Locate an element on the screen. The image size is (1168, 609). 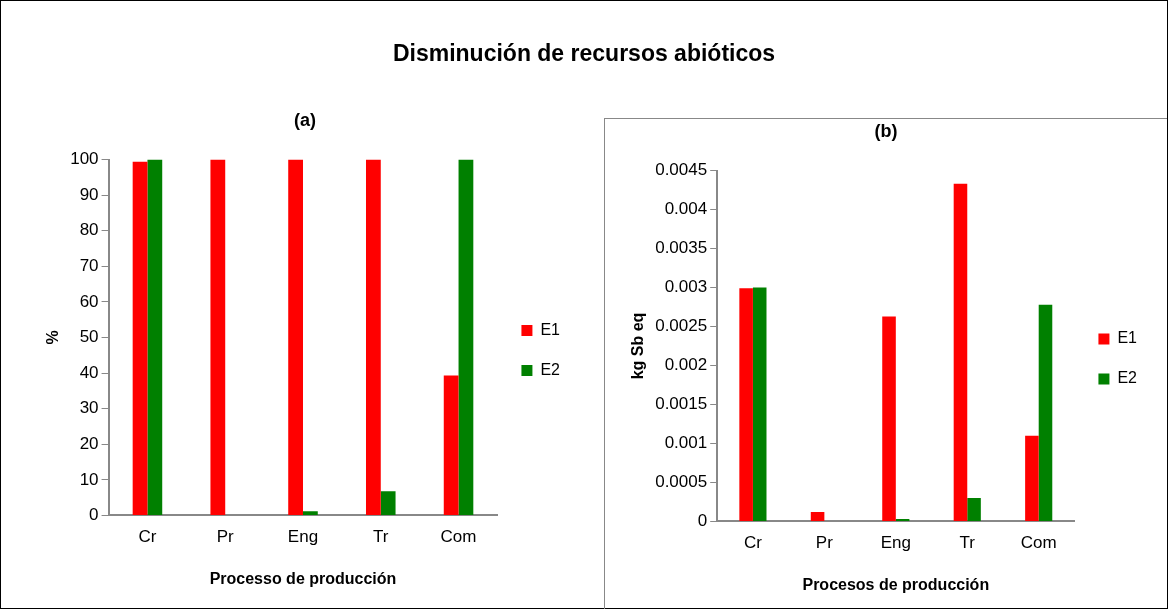
y-tick-label: 50 is located at coordinates (89, 337).